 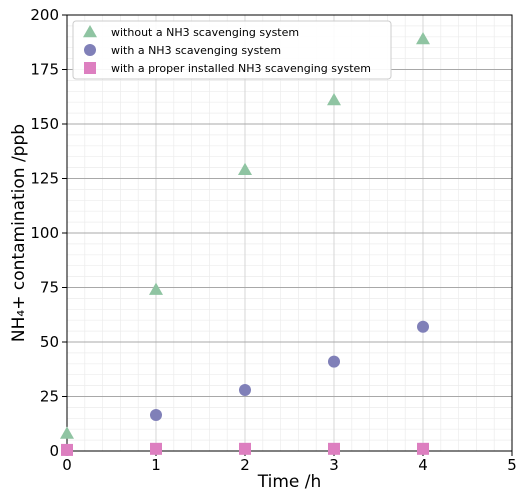 What do you see at coordinates (90, 50) in the screenshot?
I see `legend-circle-marker` at bounding box center [90, 50].